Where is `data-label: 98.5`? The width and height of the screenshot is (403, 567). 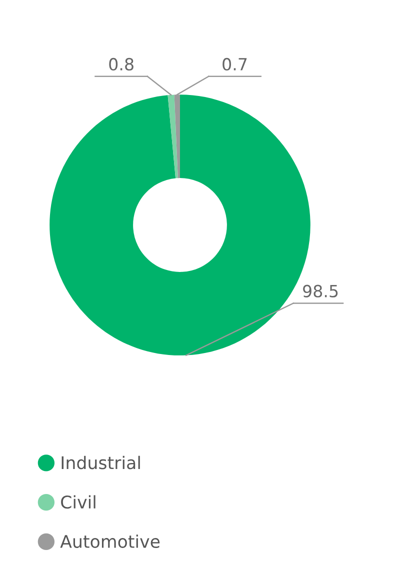
data-label: 98.5 is located at coordinates (320, 291).